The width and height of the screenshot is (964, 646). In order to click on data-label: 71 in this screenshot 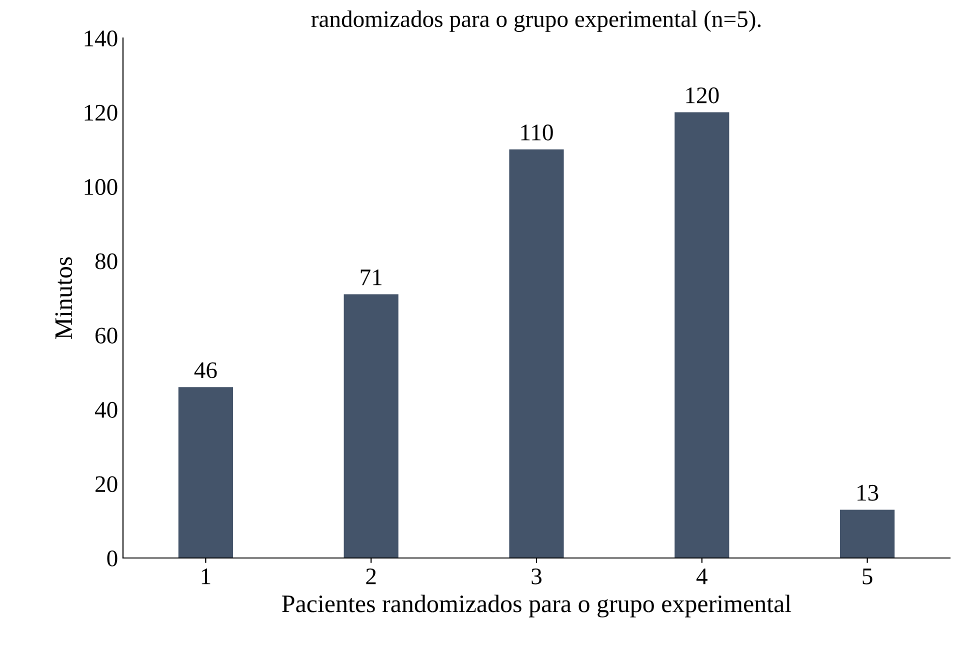, I will do `click(371, 278)`.